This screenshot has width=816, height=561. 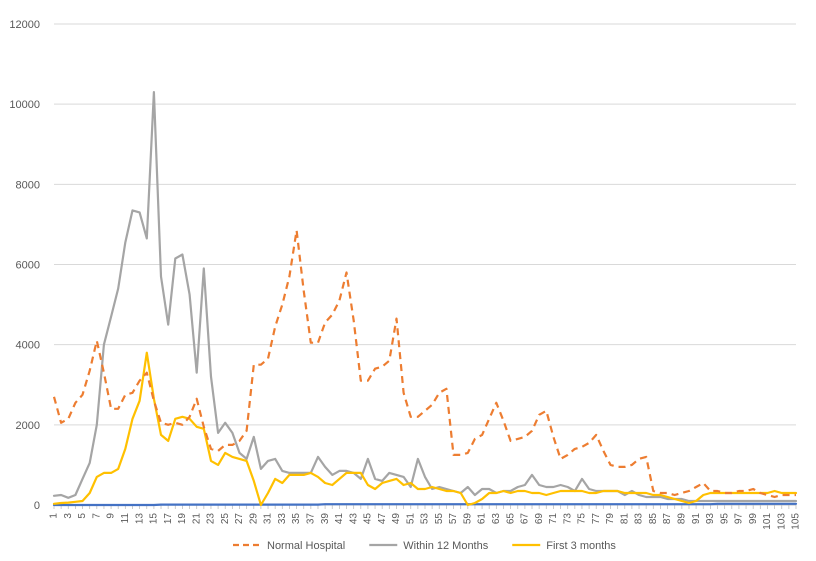 What do you see at coordinates (696, 519) in the screenshot?
I see `x-tick-label: 91` at bounding box center [696, 519].